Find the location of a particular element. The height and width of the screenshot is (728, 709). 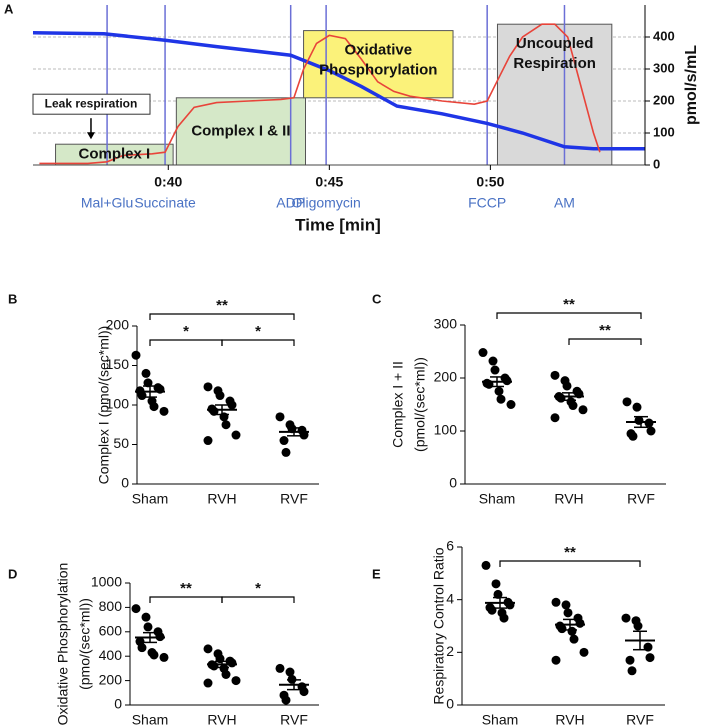

x-tick-label: 0:45 is located at coordinates (329, 182).